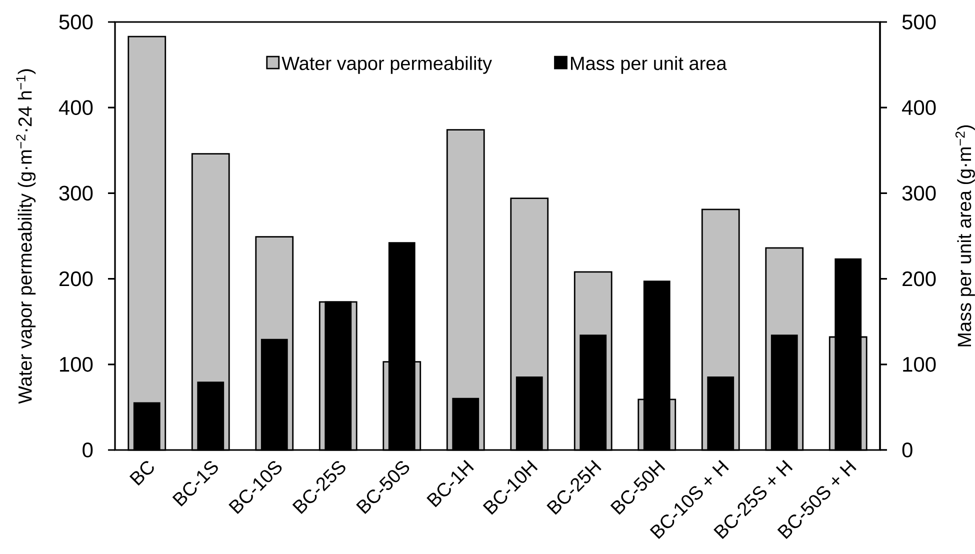  I want to click on y2-tick-label: 200, so click(919, 278).